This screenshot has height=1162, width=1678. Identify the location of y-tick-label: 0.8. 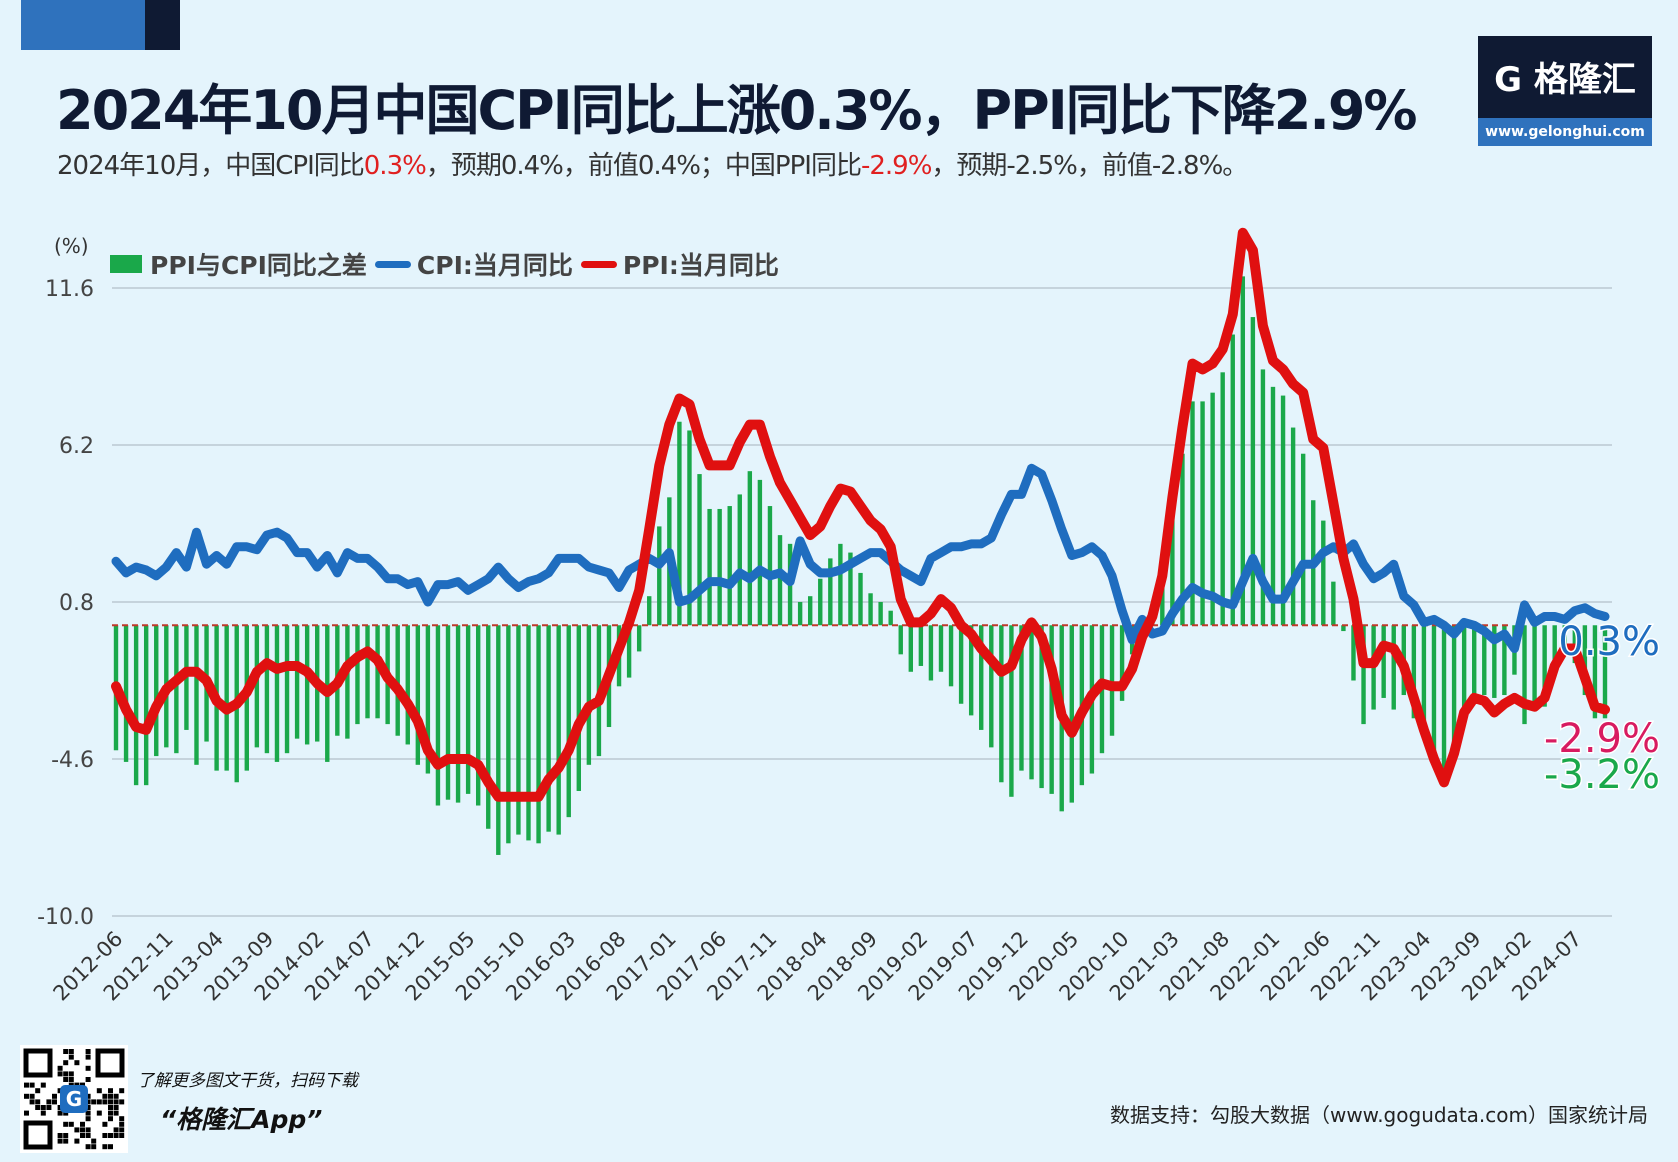
(76, 603).